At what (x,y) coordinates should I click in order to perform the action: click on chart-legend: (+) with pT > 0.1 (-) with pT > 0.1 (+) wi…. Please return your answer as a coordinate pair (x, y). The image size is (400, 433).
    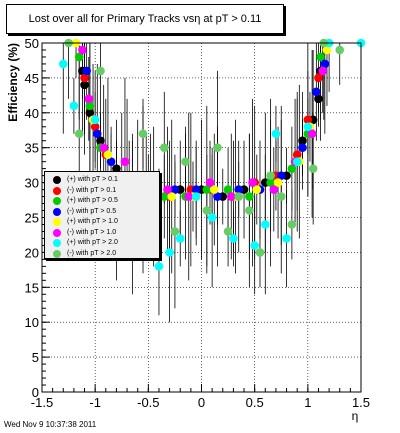
    Looking at the image, I should click on (102, 215).